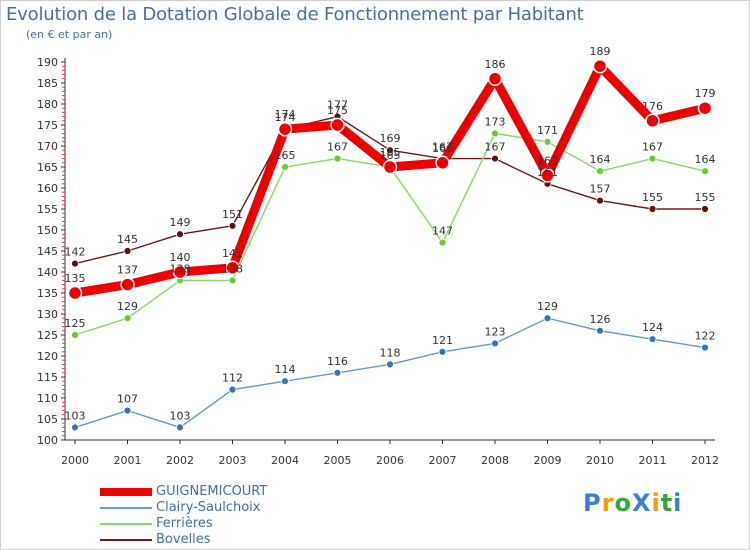  Describe the element at coordinates (337, 361) in the screenshot. I see `data-label: 116` at that location.